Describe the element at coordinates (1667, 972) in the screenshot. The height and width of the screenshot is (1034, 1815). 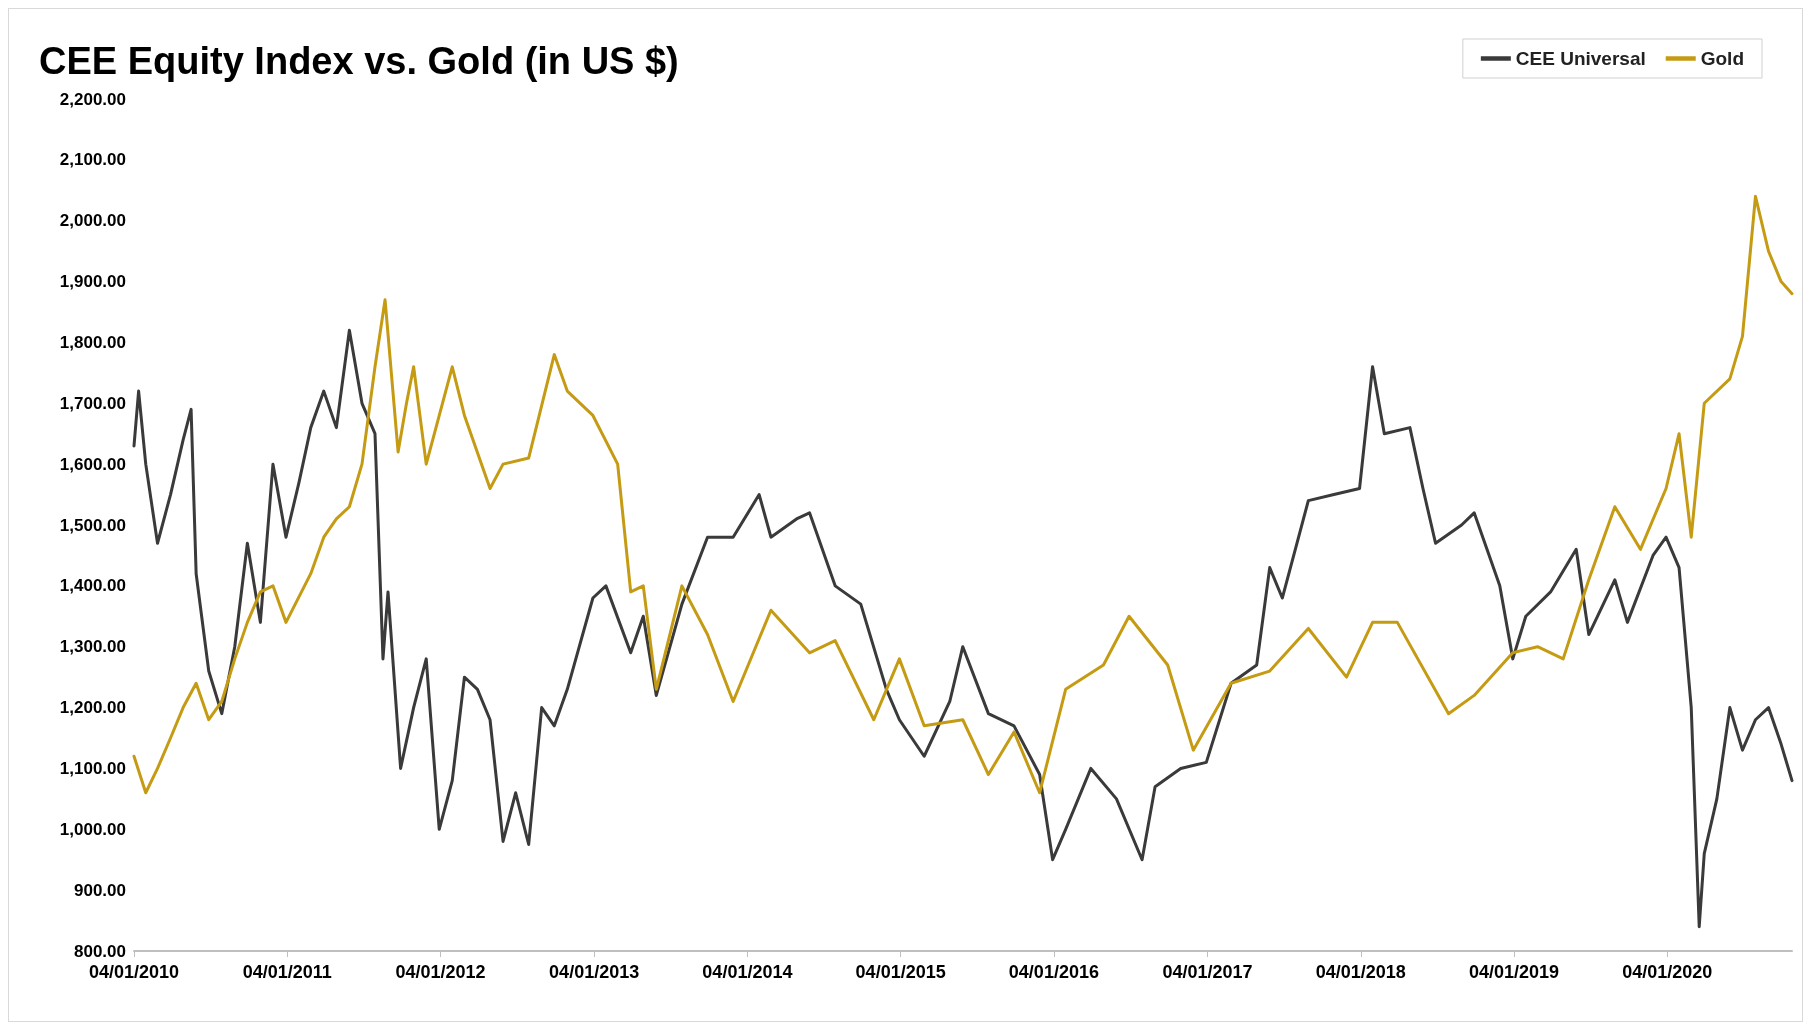
I see `x-tick-label: 04/01/2020` at that location.